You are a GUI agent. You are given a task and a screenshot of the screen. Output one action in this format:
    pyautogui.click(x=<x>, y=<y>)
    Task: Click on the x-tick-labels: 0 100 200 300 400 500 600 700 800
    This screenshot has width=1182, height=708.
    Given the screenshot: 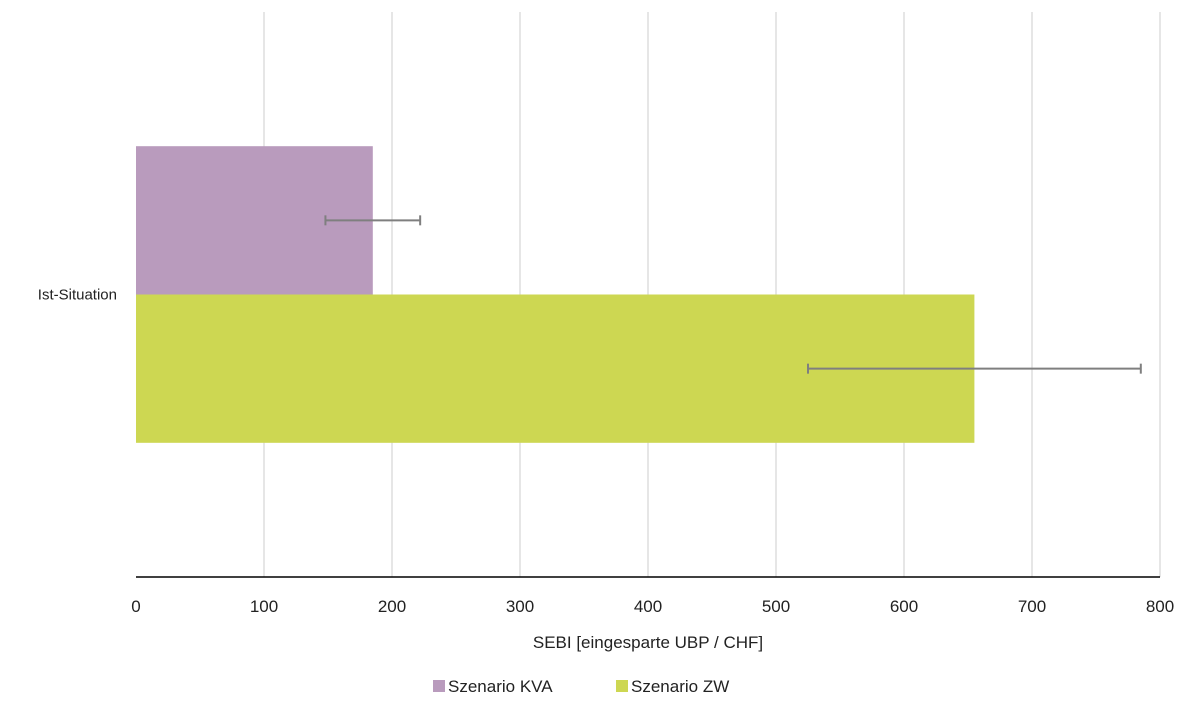 What is the action you would take?
    pyautogui.click(x=652, y=606)
    